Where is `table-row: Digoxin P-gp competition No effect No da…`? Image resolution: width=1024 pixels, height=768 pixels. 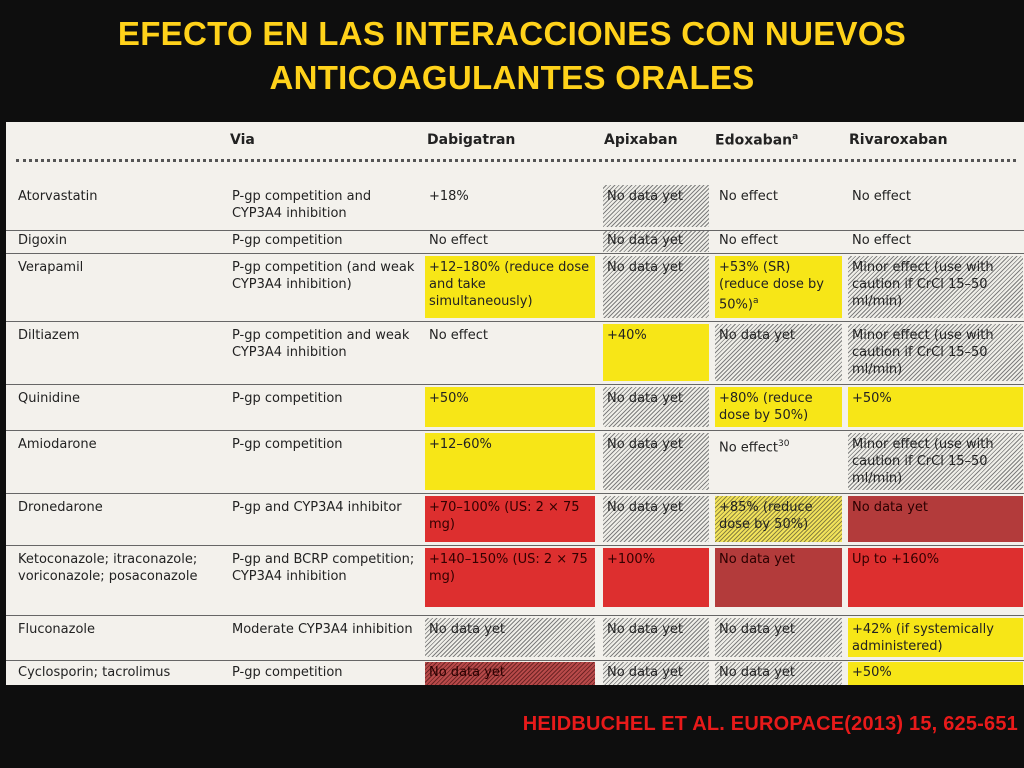 table-row: Digoxin P-gp competition No effect No da… is located at coordinates (515, 241).